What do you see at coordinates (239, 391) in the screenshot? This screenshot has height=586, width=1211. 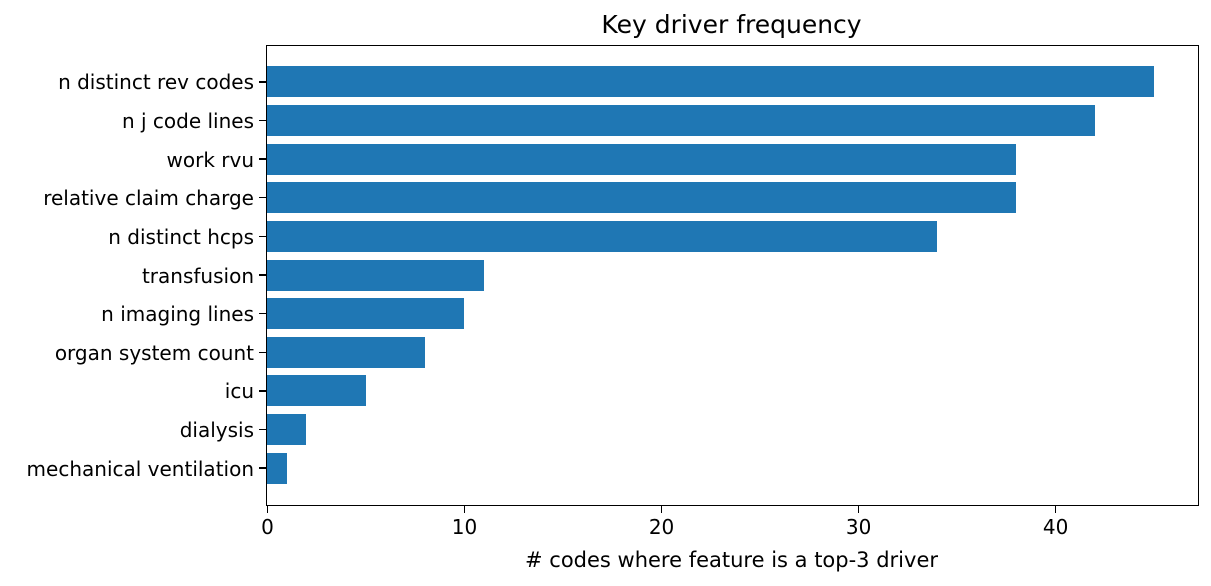 I see `y-tick-label: icu` at bounding box center [239, 391].